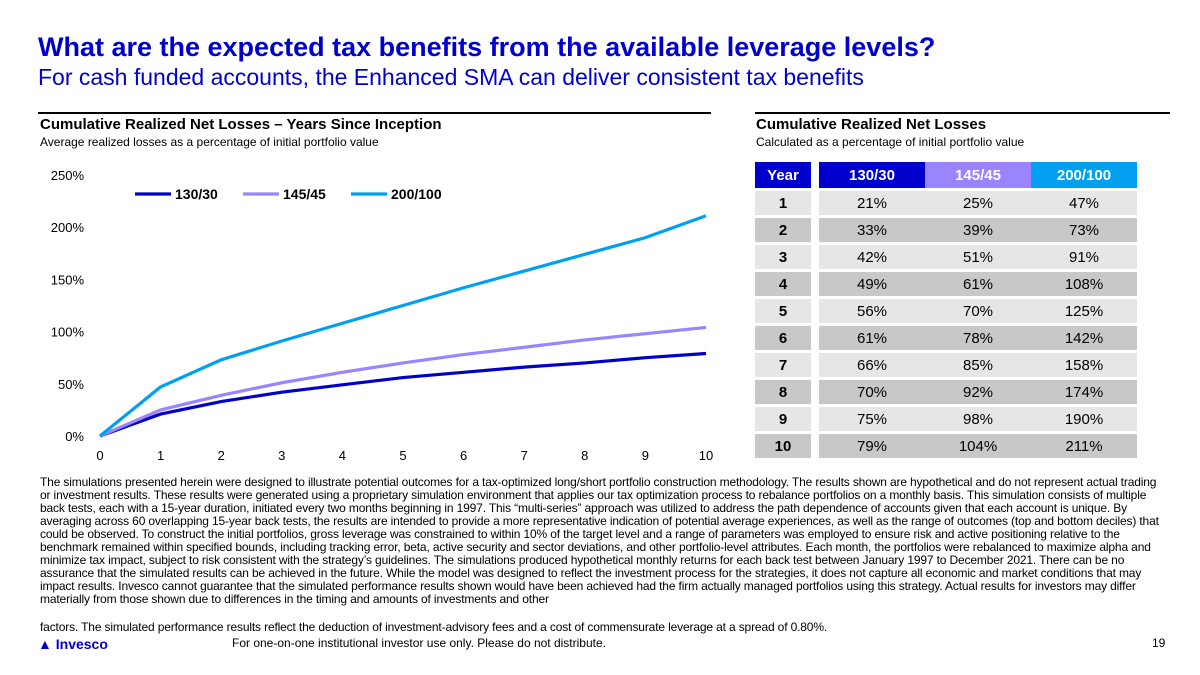 This screenshot has height=675, width=1200. Describe the element at coordinates (1084, 203) in the screenshot. I see `value-cell: 47%` at that location.